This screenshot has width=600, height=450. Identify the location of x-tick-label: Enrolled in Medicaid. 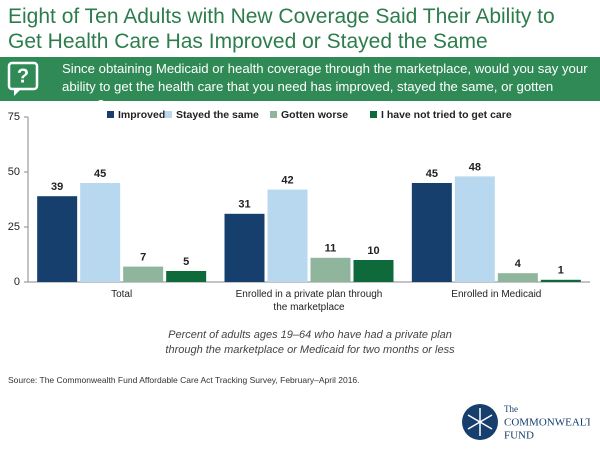
(496, 294).